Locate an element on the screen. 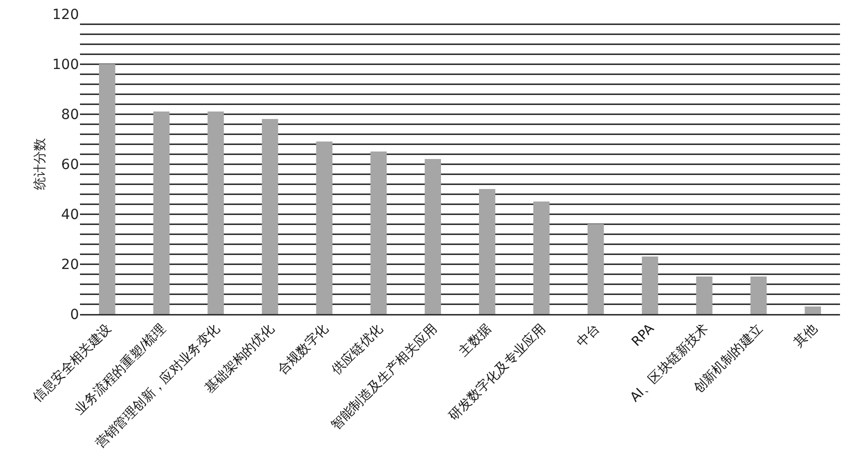 The height and width of the screenshot is (462, 856). y-tick-label: 120 is located at coordinates (65, 14).